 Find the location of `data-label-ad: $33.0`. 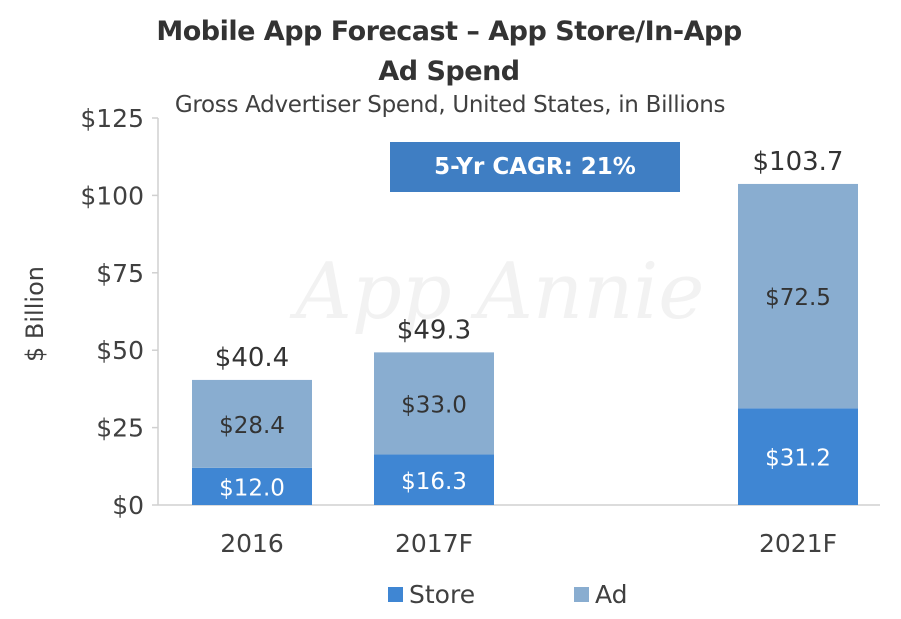

data-label-ad: $33.0 is located at coordinates (434, 405).